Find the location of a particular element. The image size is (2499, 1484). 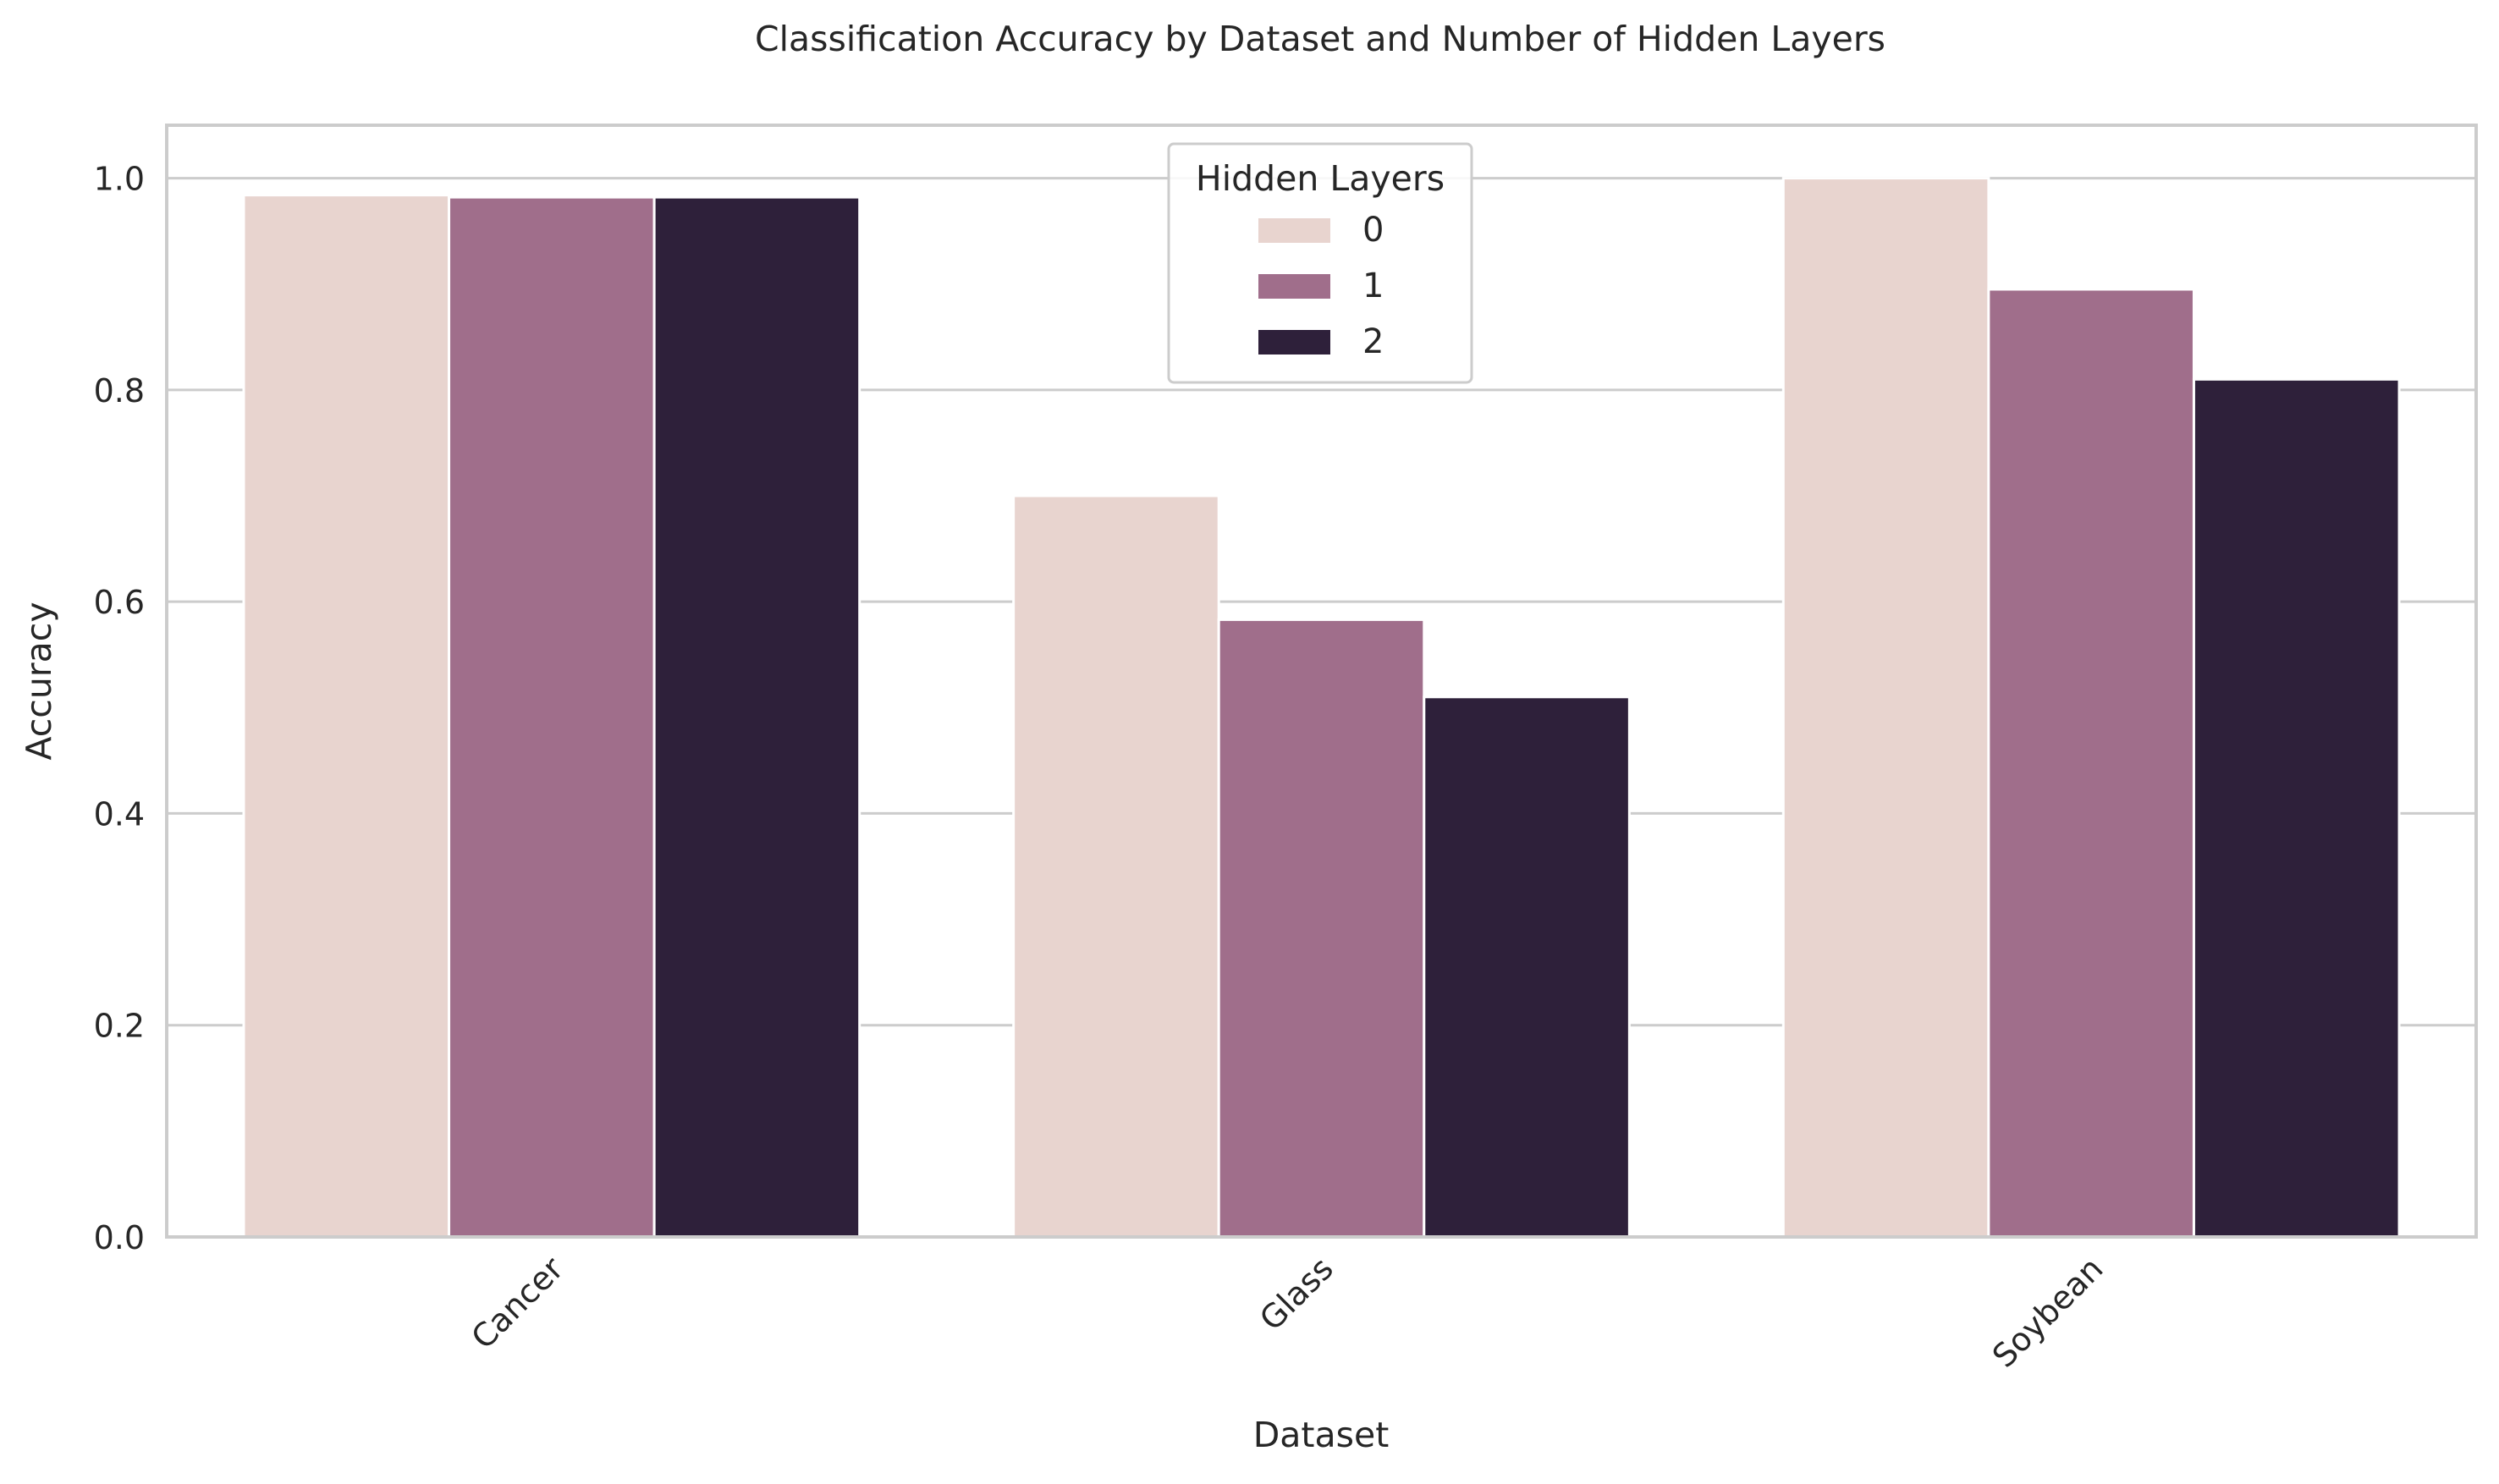

y-tick-label: 0.6 is located at coordinates (120, 602).